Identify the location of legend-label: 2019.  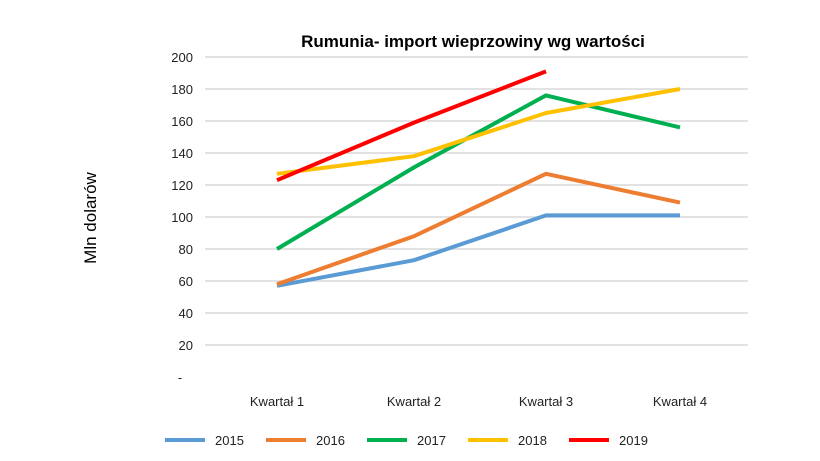
(633, 440).